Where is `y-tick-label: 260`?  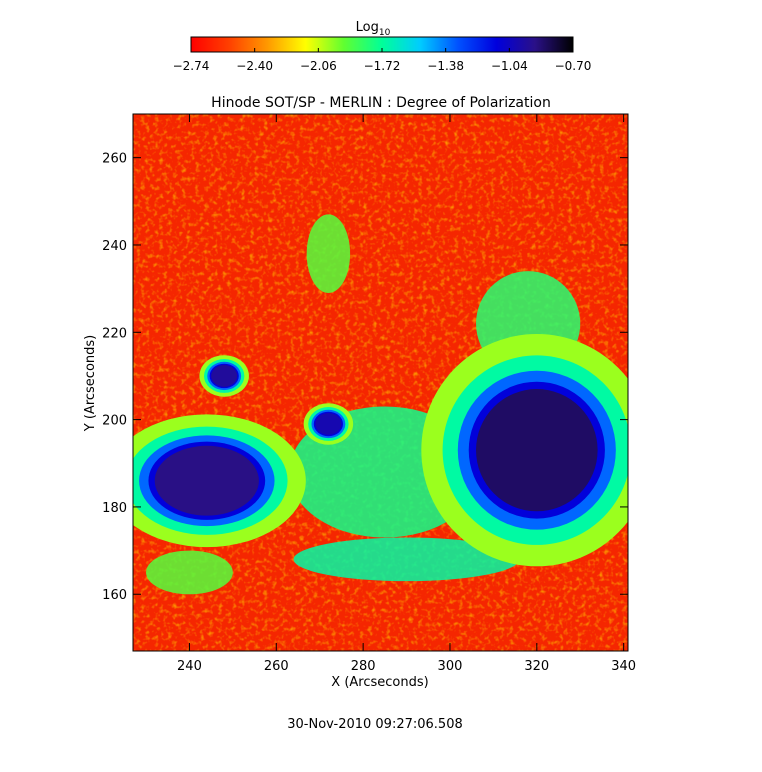 y-tick-label: 260 is located at coordinates (114, 159).